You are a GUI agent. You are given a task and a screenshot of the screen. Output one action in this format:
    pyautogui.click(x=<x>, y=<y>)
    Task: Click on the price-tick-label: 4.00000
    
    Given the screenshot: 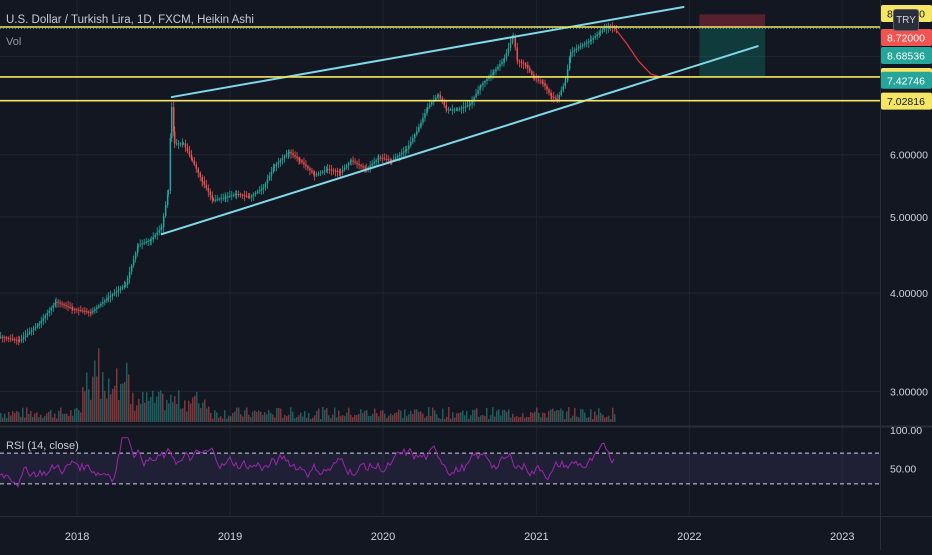 What is the action you would take?
    pyautogui.click(x=909, y=294)
    